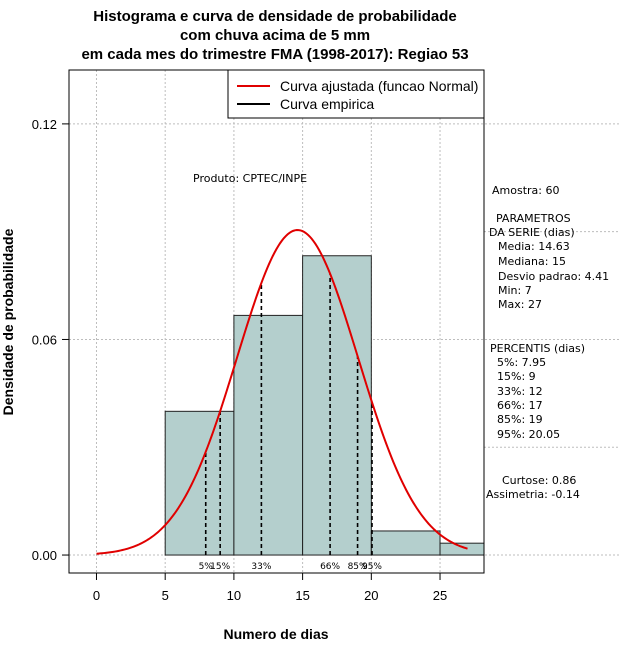 The height and width of the screenshot is (660, 640). What do you see at coordinates (372, 567) in the screenshot?
I see `percentile-label: 95%` at bounding box center [372, 567].